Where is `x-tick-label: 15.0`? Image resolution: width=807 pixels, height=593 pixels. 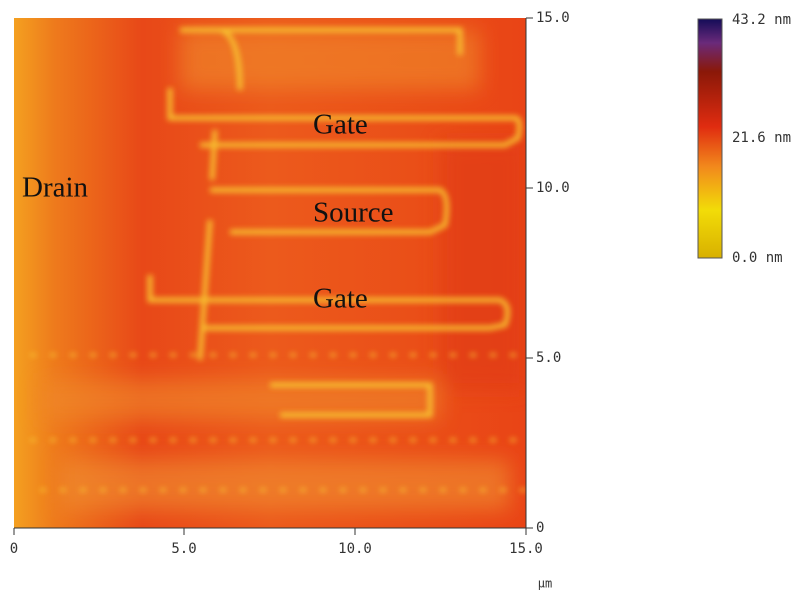 x-tick-label: 15.0 is located at coordinates (526, 549).